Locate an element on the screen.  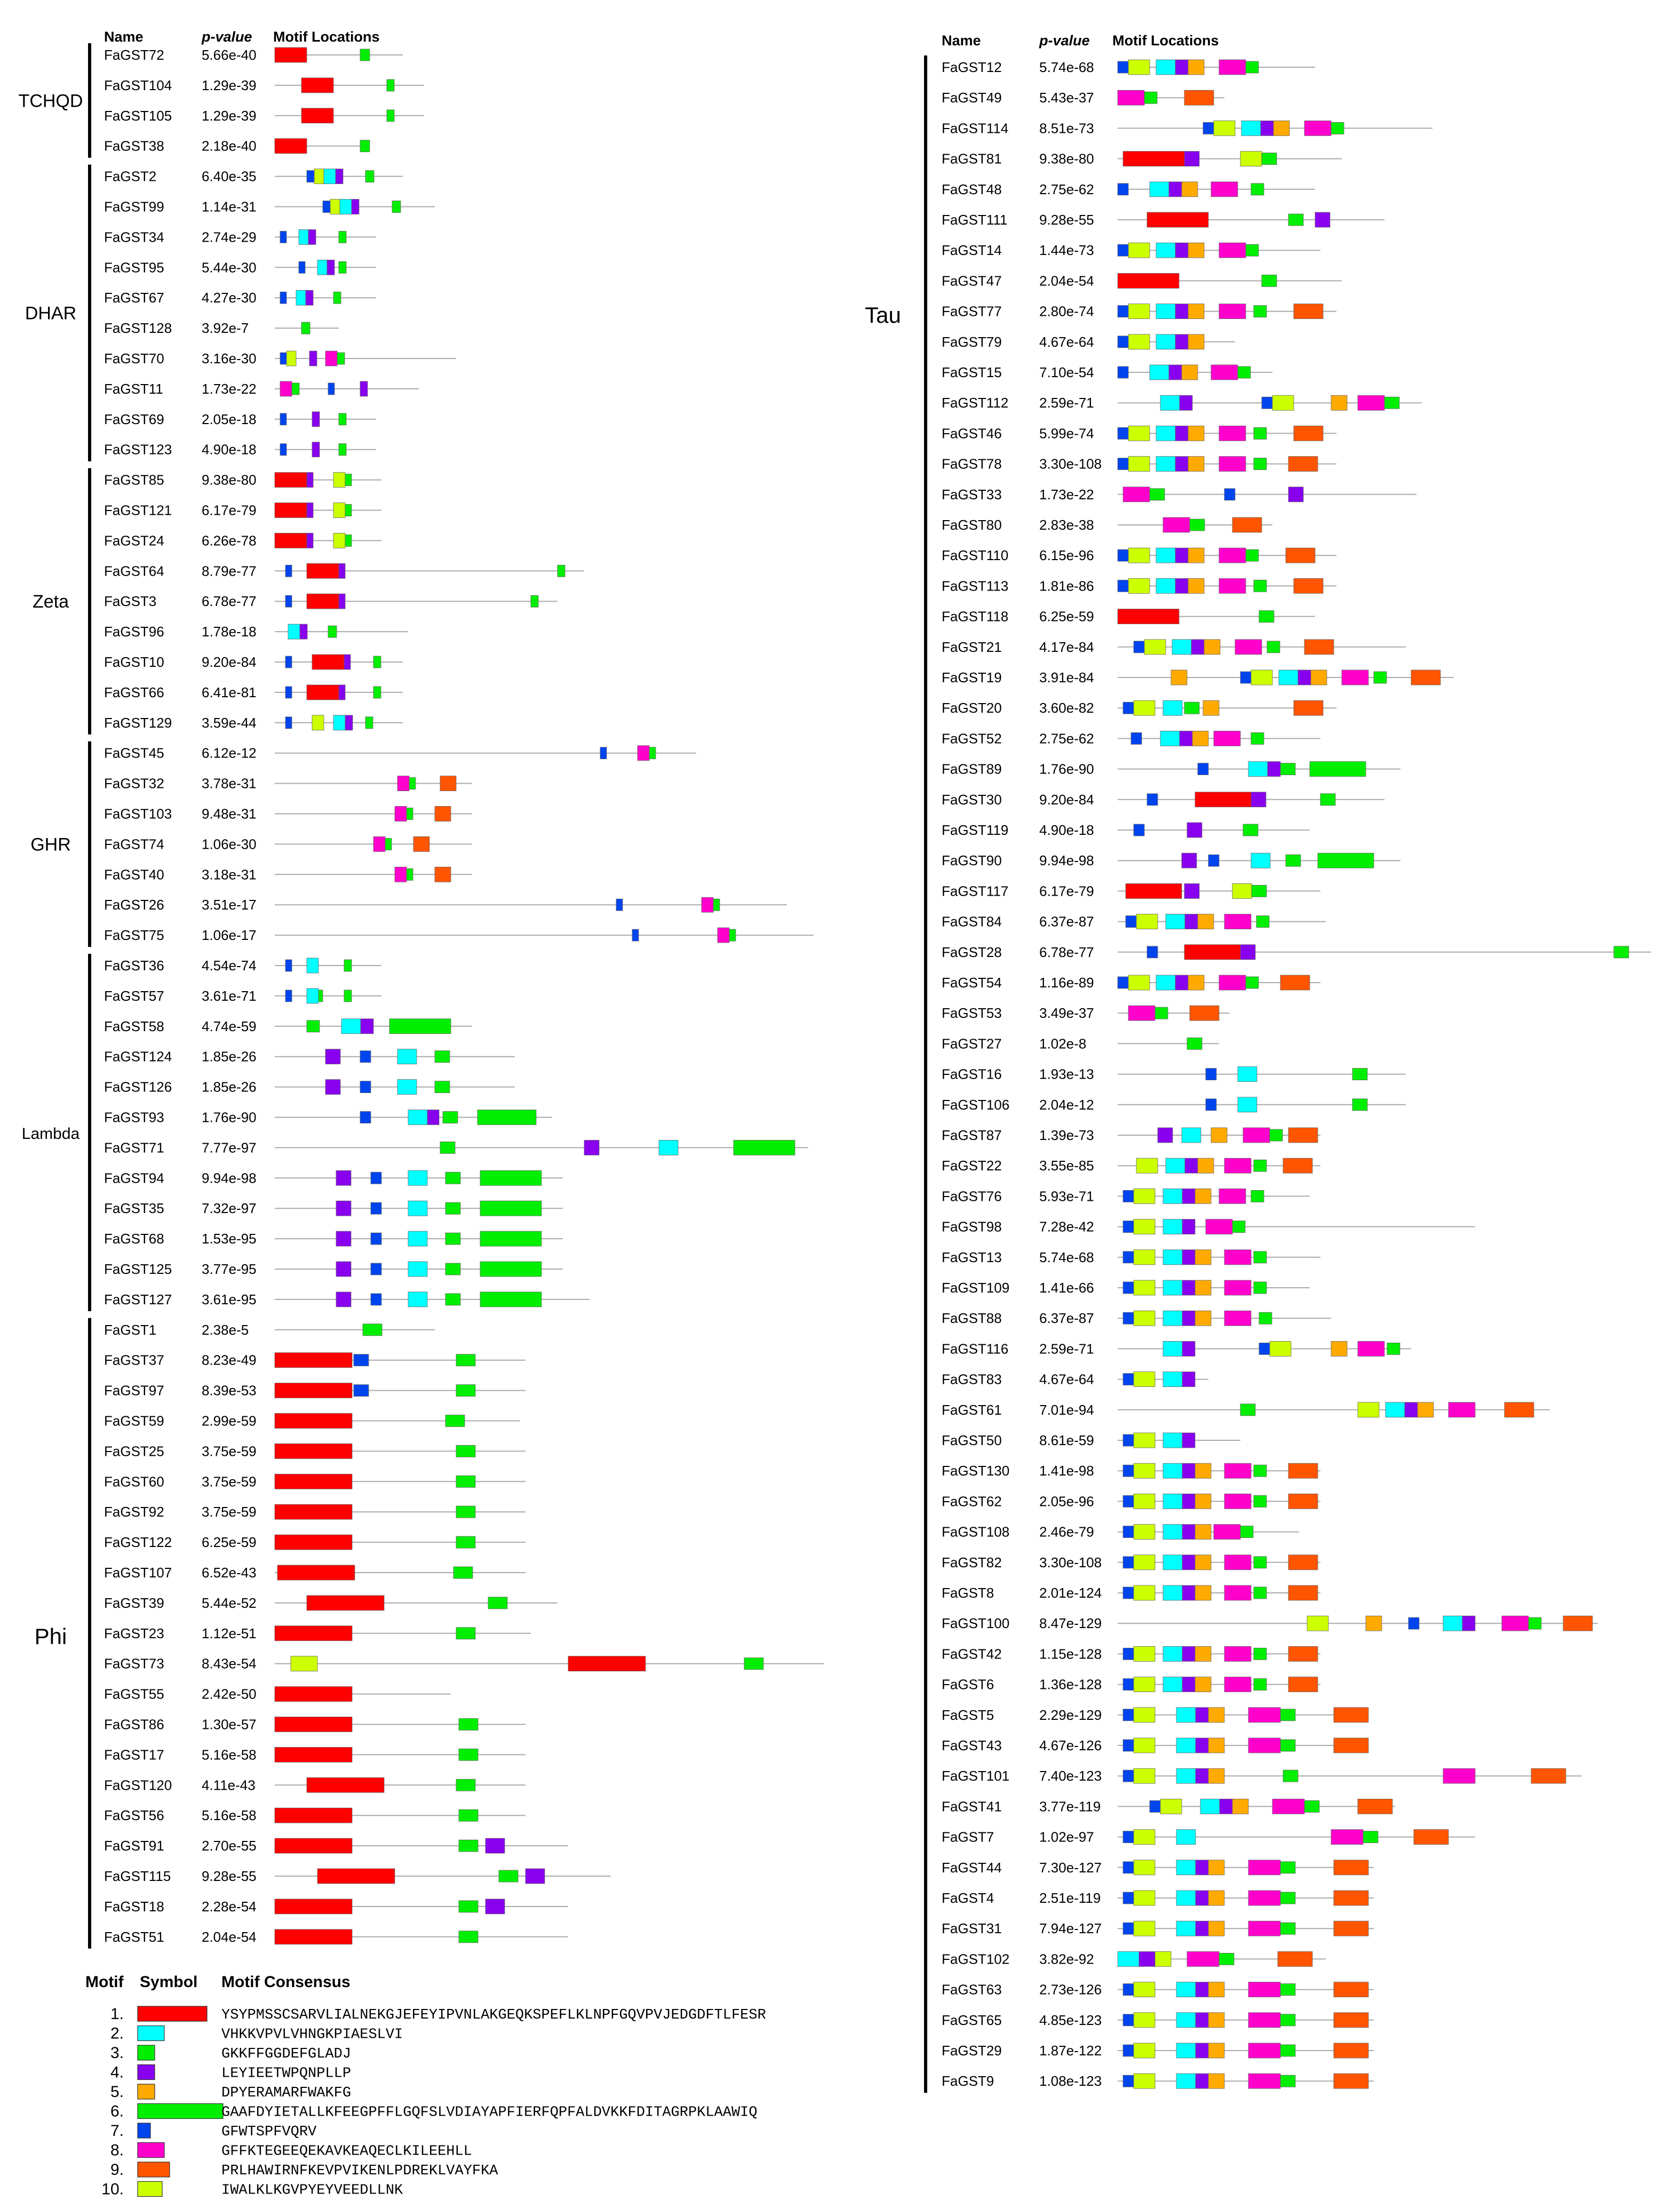
gene-name: FaGST126 is located at coordinates (138, 1087).